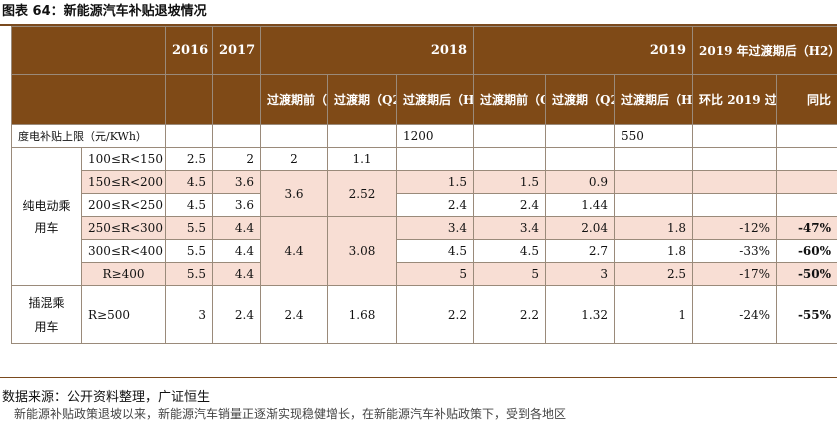 This screenshot has height=422, width=837. What do you see at coordinates (124, 274) in the screenshot?
I see `range-cell: R≥400` at bounding box center [124, 274].